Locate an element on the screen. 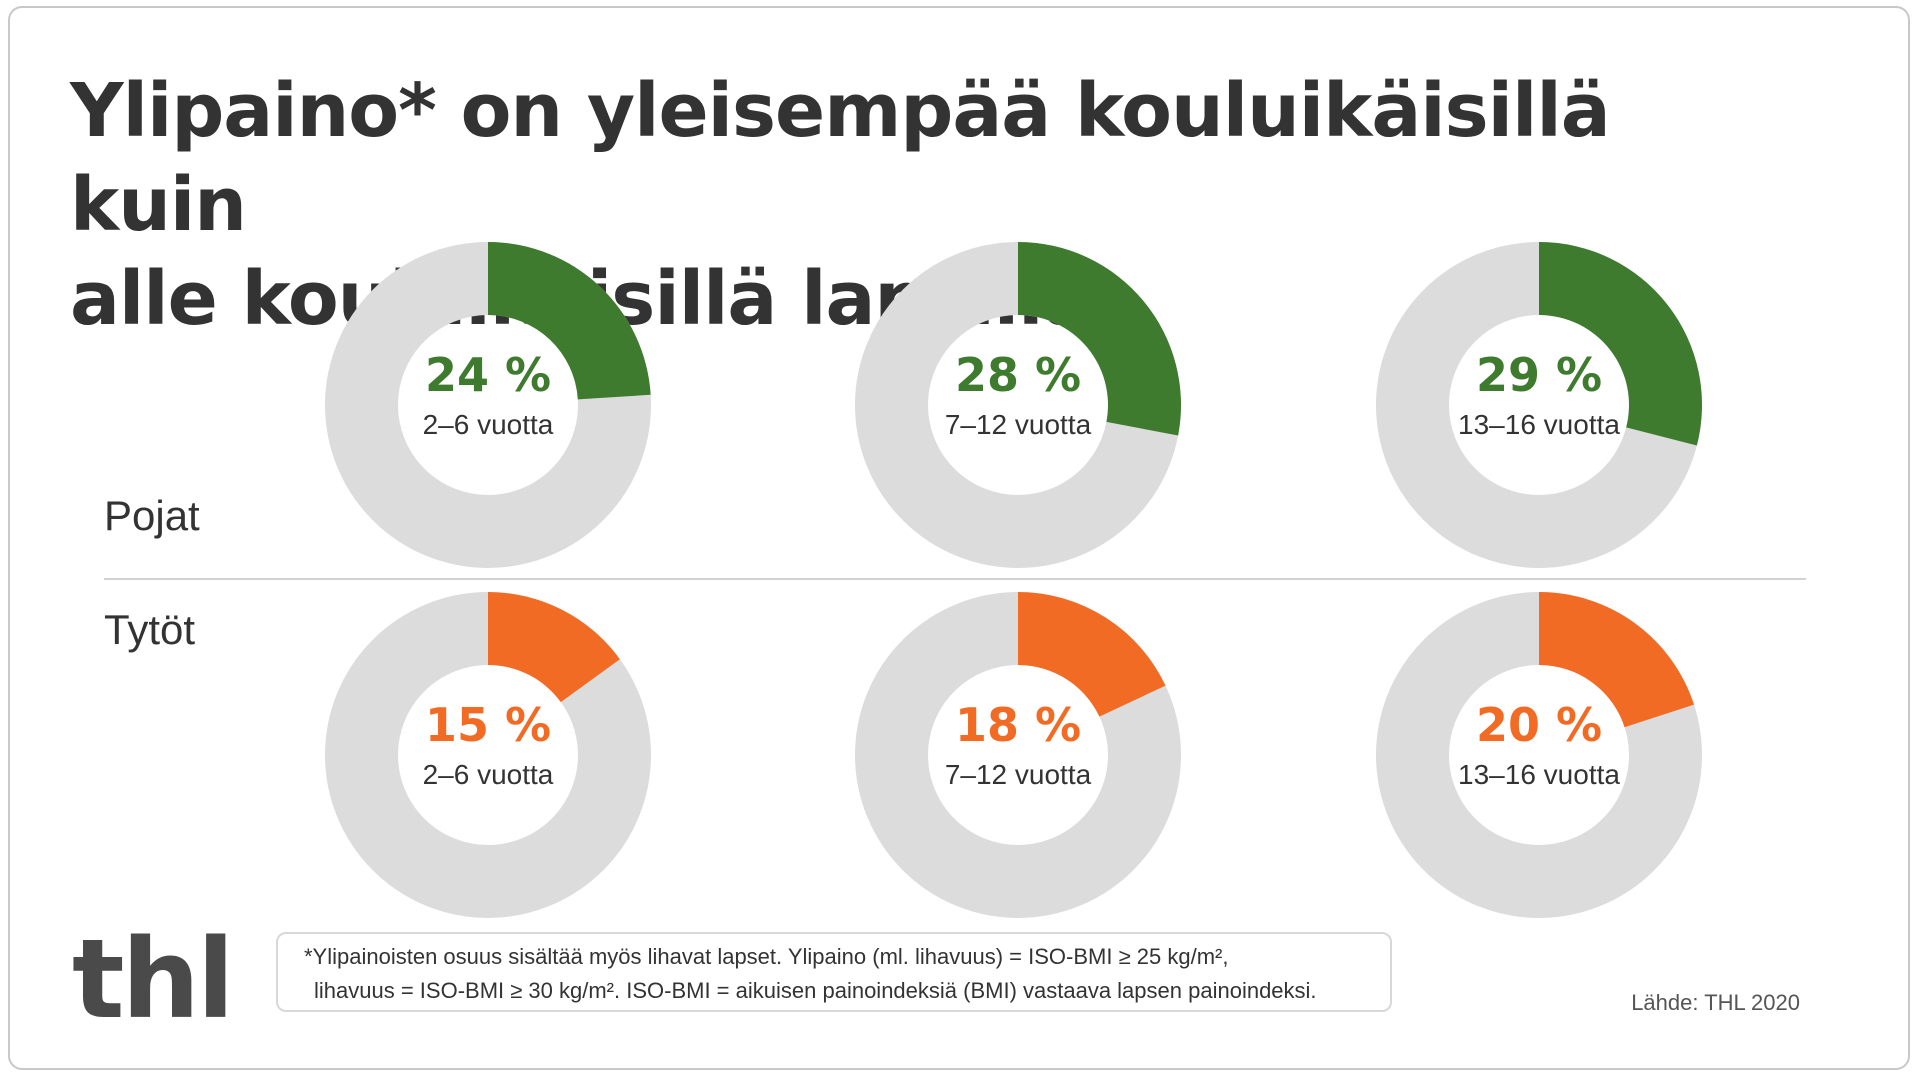  thl-logo: thl is located at coordinates (153, 979).